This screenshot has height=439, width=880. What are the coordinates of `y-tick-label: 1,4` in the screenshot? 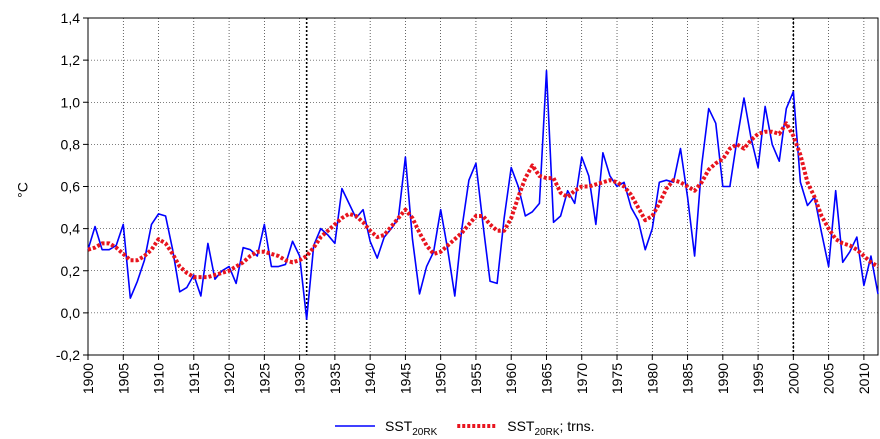 It's located at (71, 18).